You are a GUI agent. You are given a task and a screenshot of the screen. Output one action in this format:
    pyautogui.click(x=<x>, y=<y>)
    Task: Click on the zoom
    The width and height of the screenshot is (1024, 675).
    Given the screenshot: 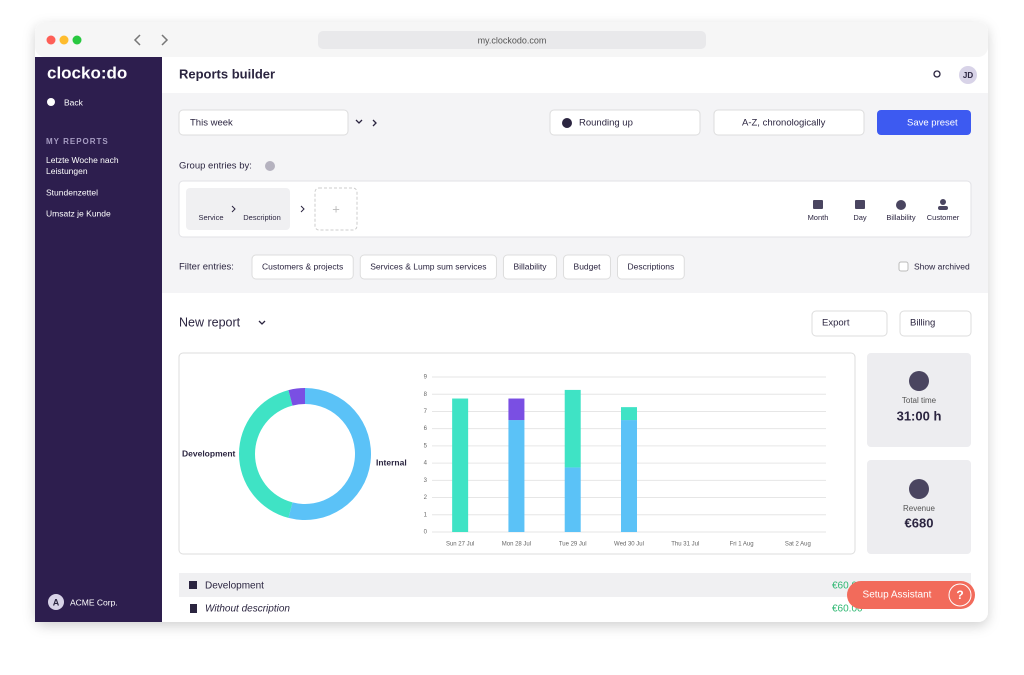 What is the action you would take?
    pyautogui.click(x=77, y=40)
    